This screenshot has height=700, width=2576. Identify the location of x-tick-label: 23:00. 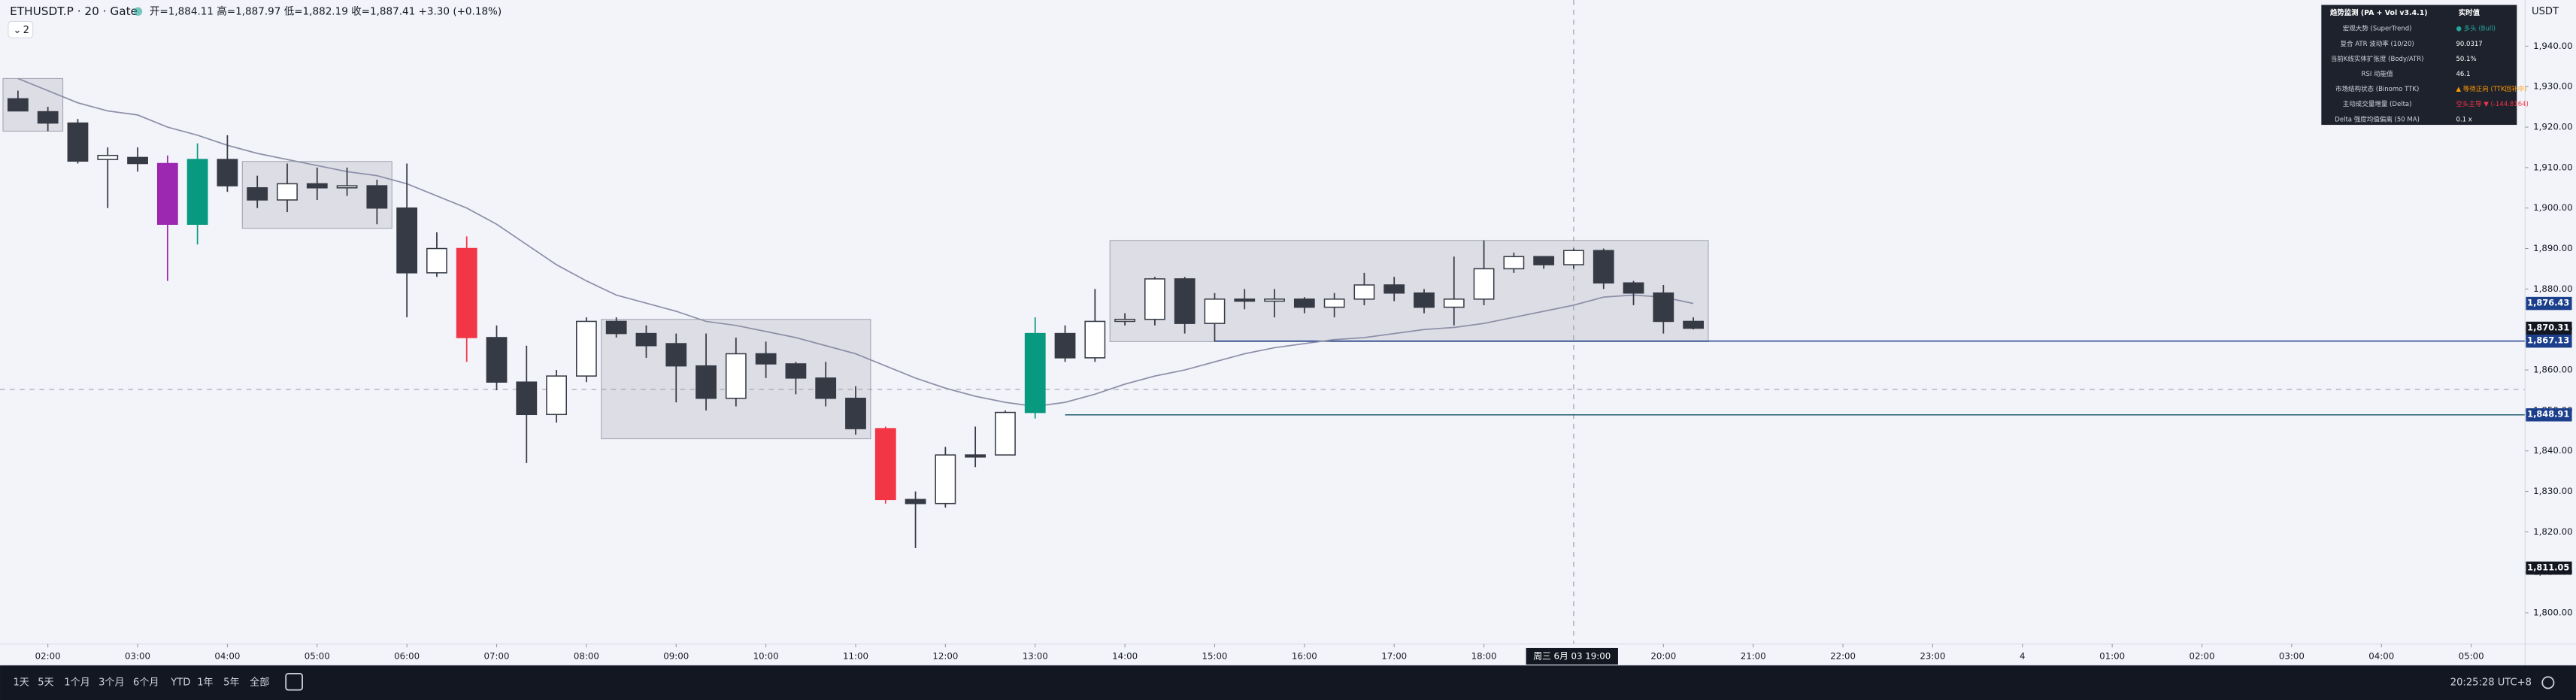
(1932, 655).